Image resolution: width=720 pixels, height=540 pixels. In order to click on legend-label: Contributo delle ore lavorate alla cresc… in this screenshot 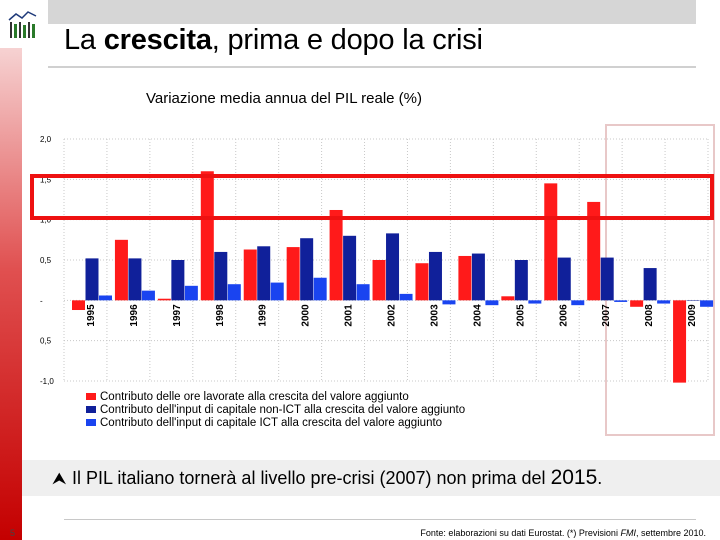, I will do `click(254, 397)`.